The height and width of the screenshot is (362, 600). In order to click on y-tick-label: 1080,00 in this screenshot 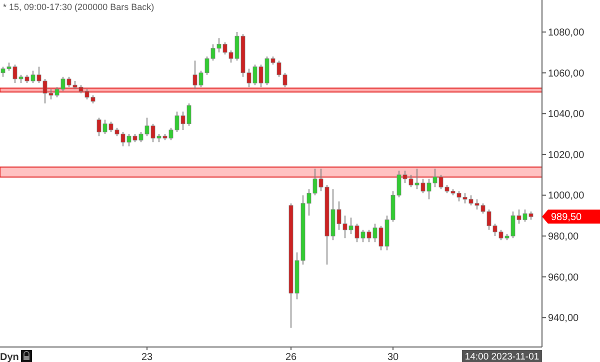, I will do `click(566, 33)`.